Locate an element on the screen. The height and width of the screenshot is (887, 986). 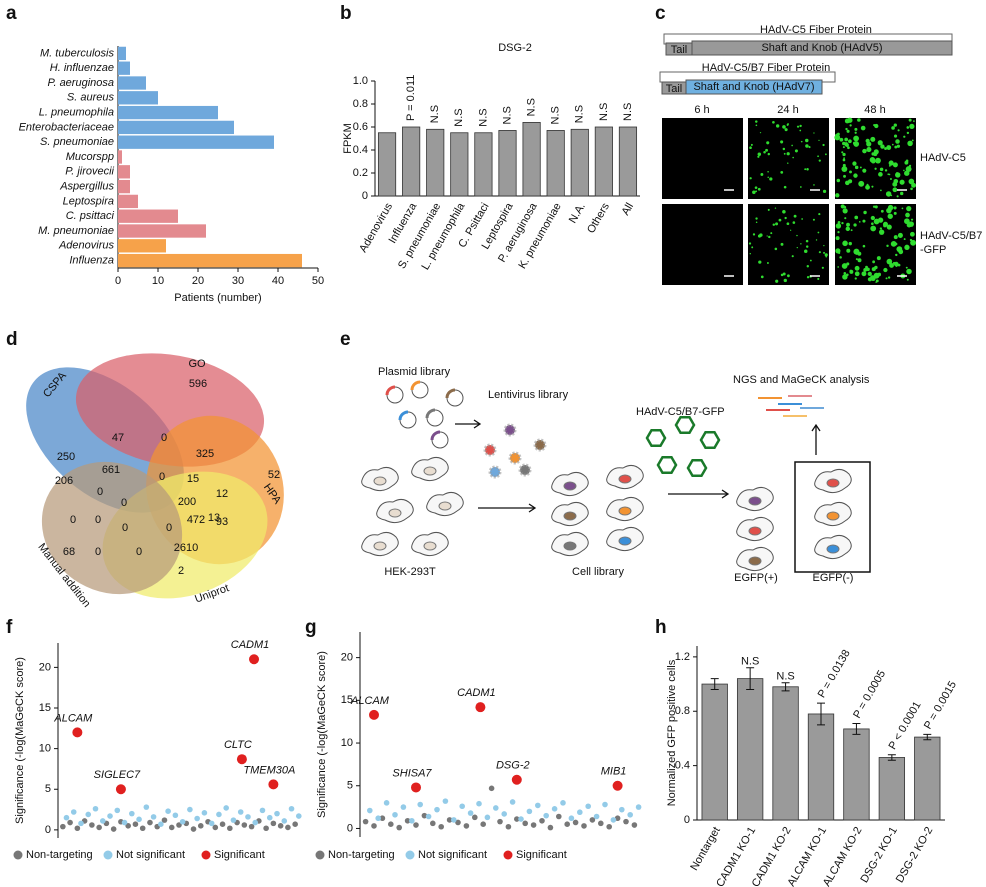
adenovirus is located at coordinates (710, 440).